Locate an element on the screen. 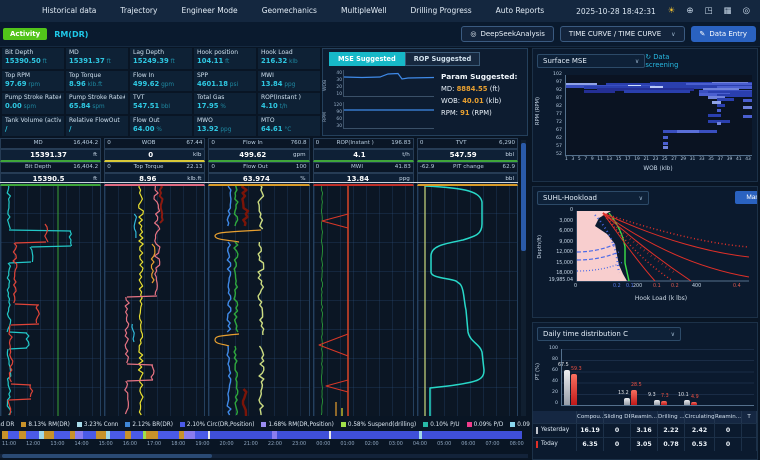 This screenshot has height=460, width=760. tile-value-text: / is located at coordinates (6, 128).